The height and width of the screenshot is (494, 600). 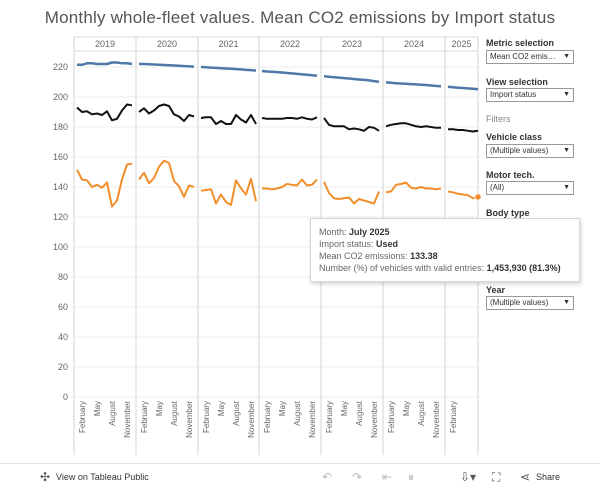 I want to click on y-tick-label: 60, so click(x=63, y=307).